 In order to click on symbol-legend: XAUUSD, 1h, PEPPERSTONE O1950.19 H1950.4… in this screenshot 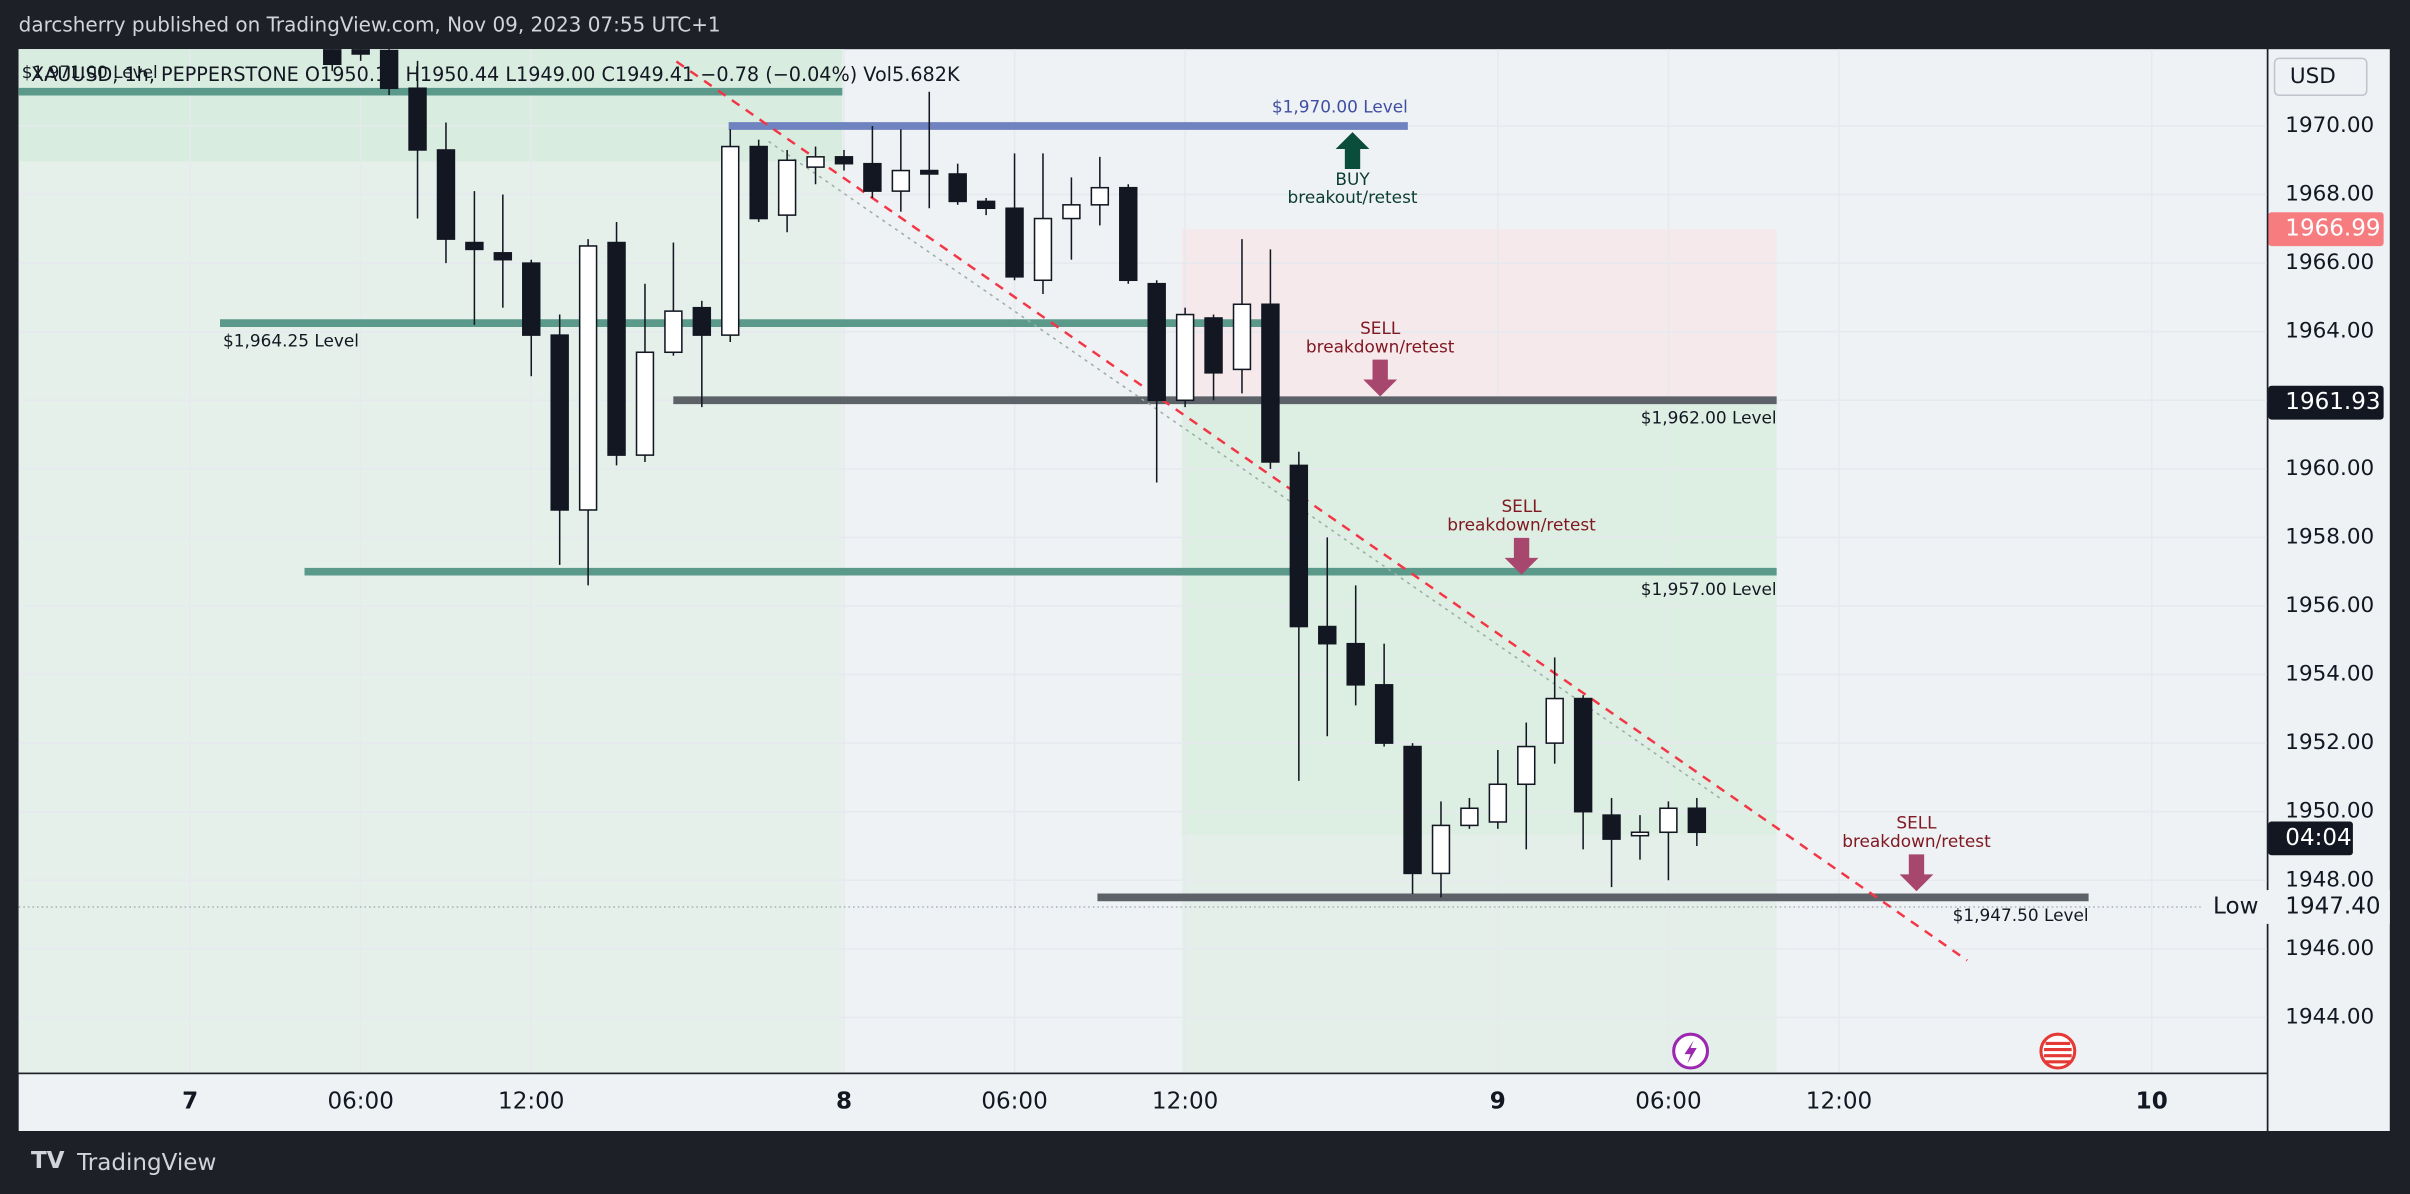, I will do `click(495, 74)`.